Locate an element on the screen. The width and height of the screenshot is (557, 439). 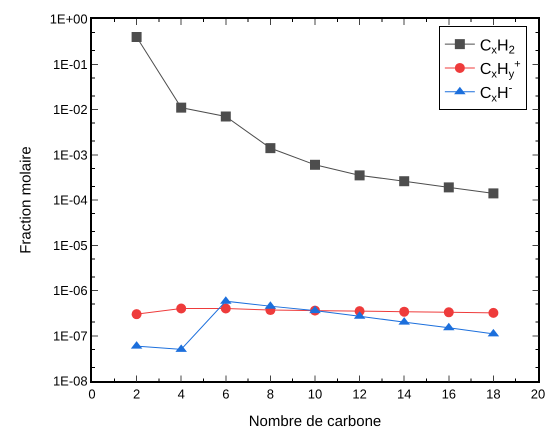
y-tick-label: 1E-04 is located at coordinates (70, 200).